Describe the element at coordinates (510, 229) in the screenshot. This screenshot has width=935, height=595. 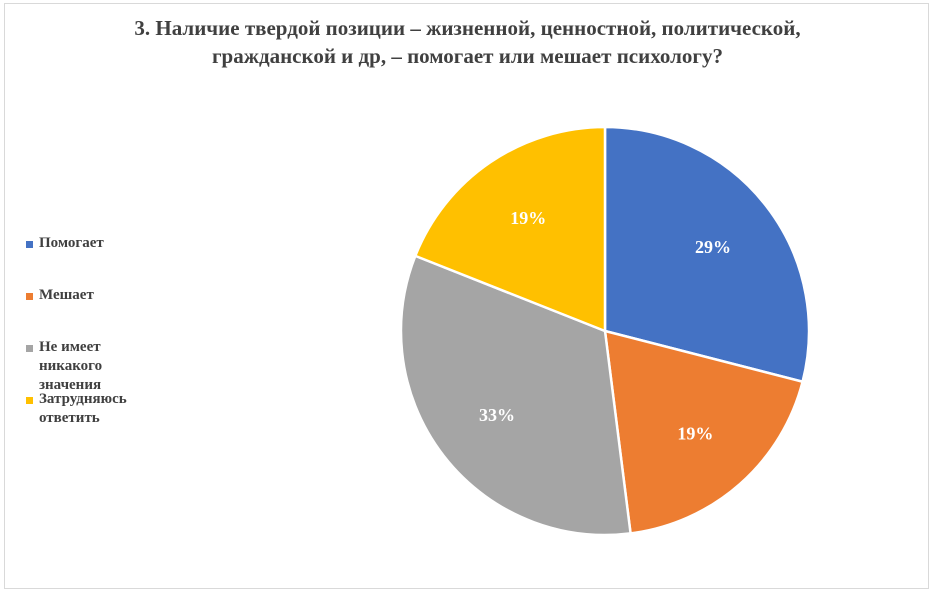
I see `slice-zatrudnyayus-otvetit` at that location.